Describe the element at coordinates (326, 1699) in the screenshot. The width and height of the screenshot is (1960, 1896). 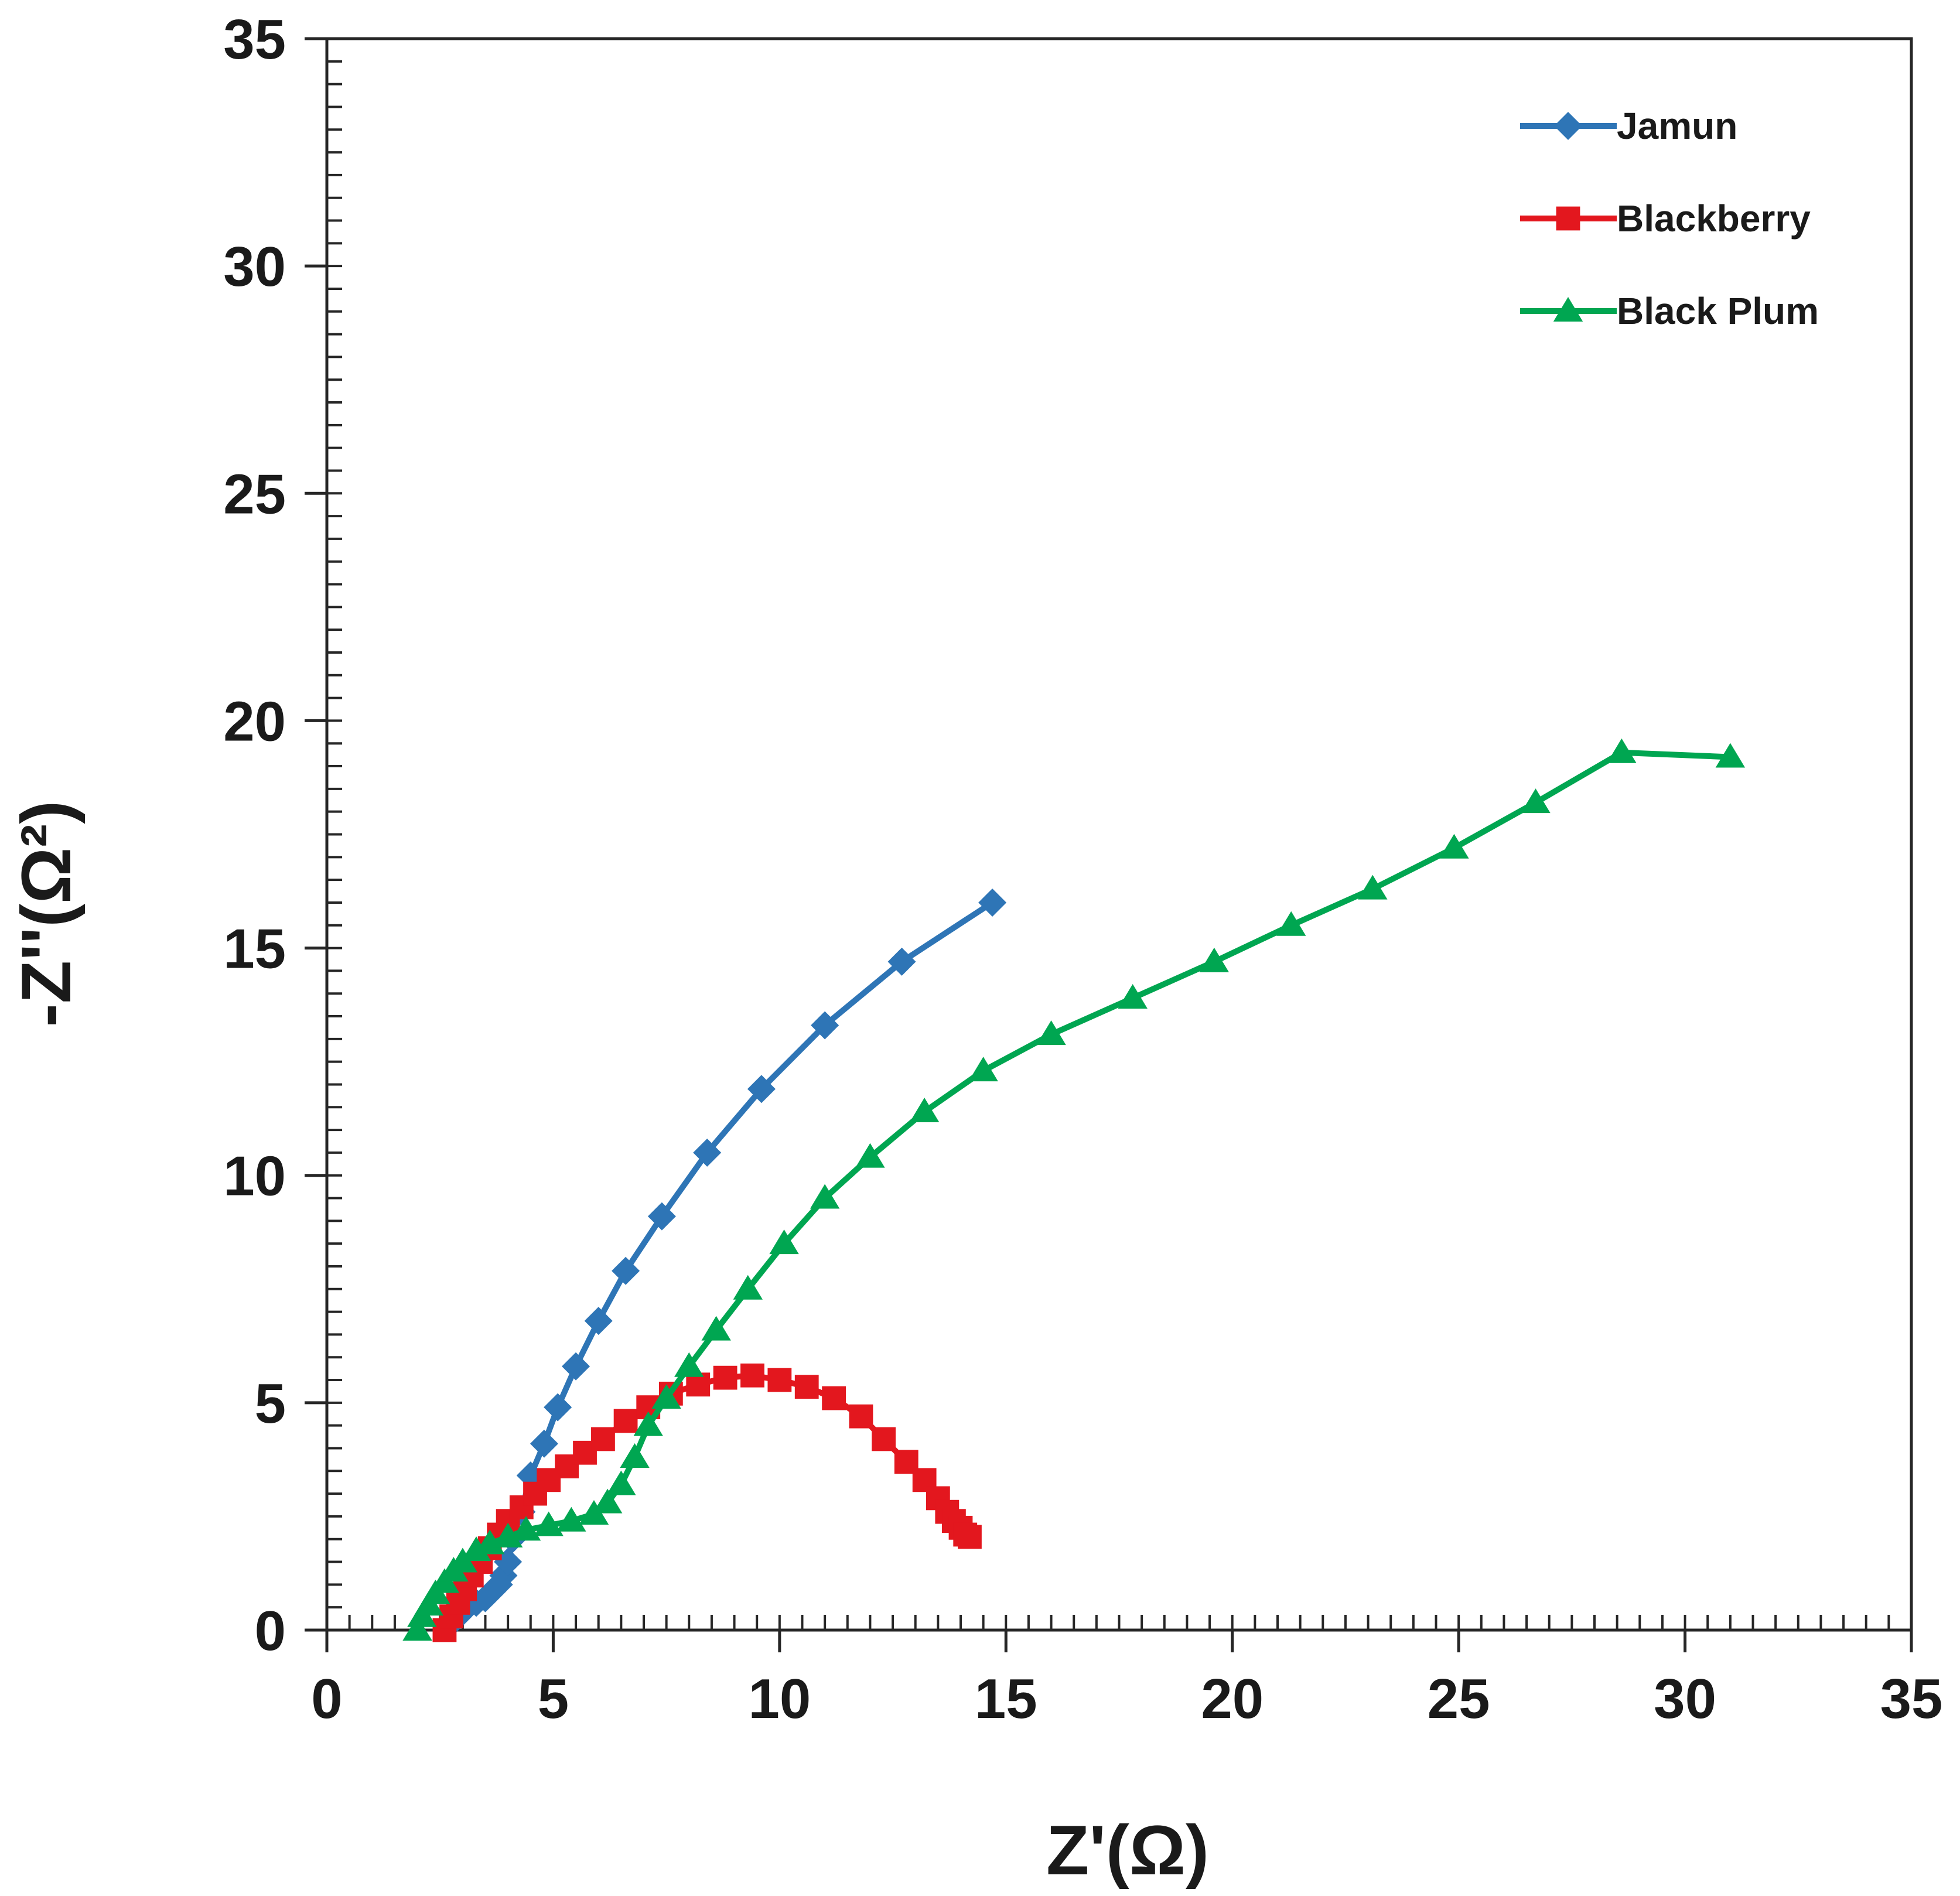
I see `x-tick-label: 0` at that location.